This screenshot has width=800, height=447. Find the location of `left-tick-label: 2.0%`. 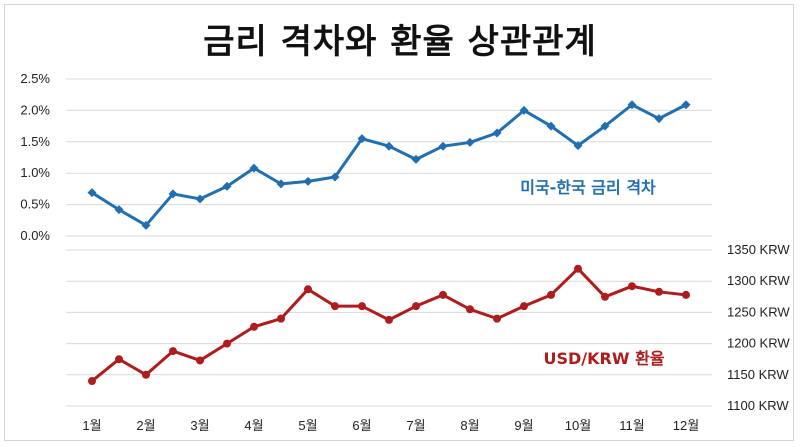

left-tick-label: 2.0% is located at coordinates (35, 109).